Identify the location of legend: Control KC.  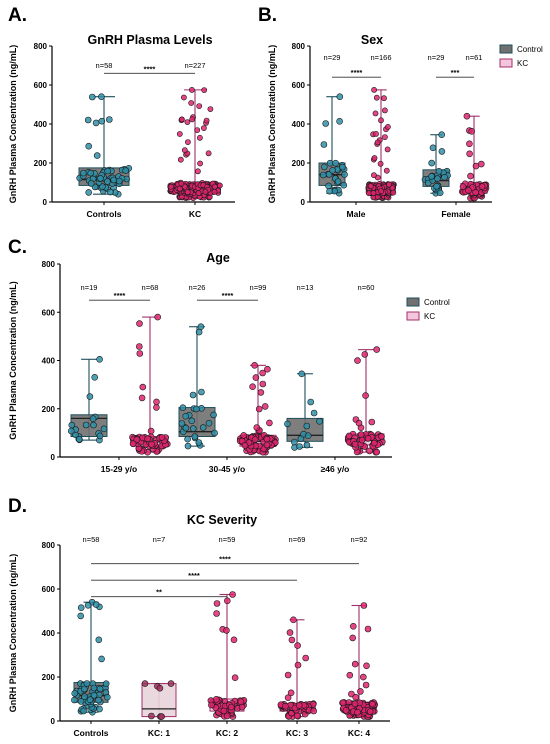
(428, 309).